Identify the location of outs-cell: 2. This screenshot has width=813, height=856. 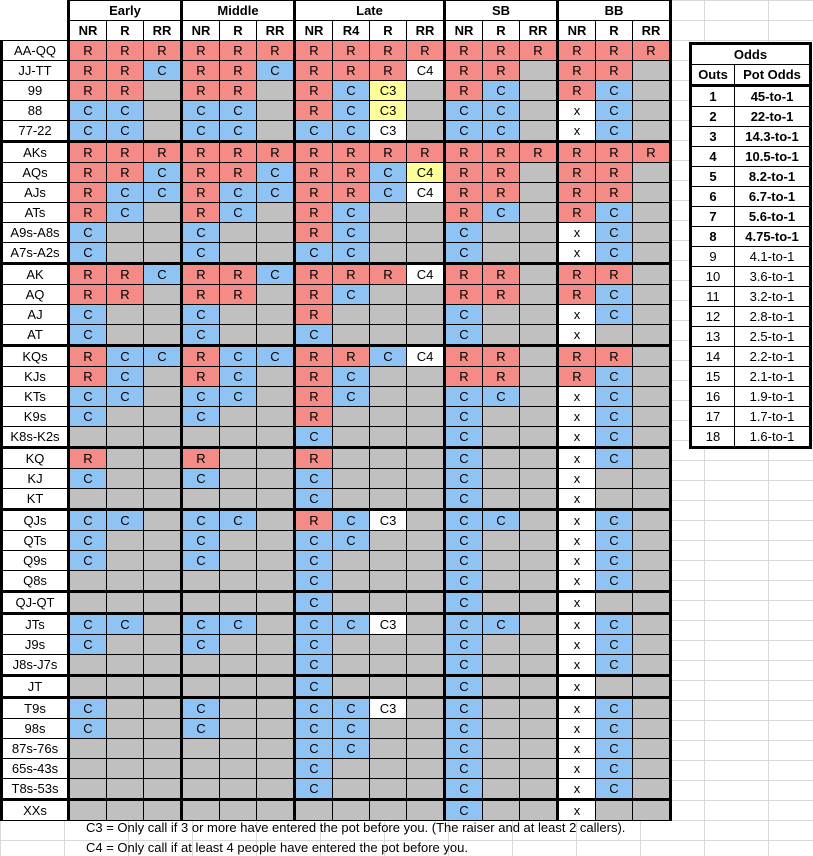
(712, 116).